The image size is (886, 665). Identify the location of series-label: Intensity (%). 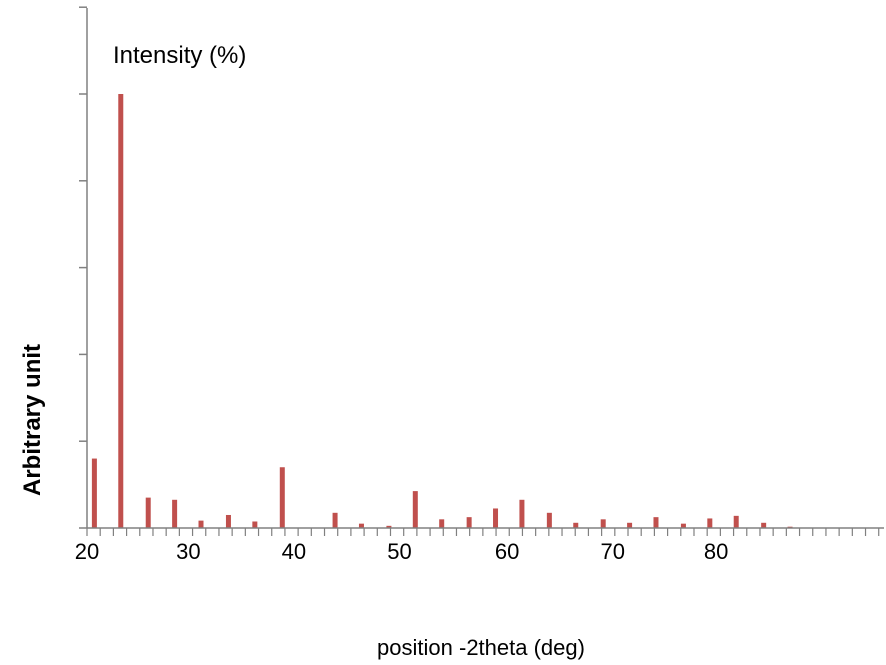
(179, 55).